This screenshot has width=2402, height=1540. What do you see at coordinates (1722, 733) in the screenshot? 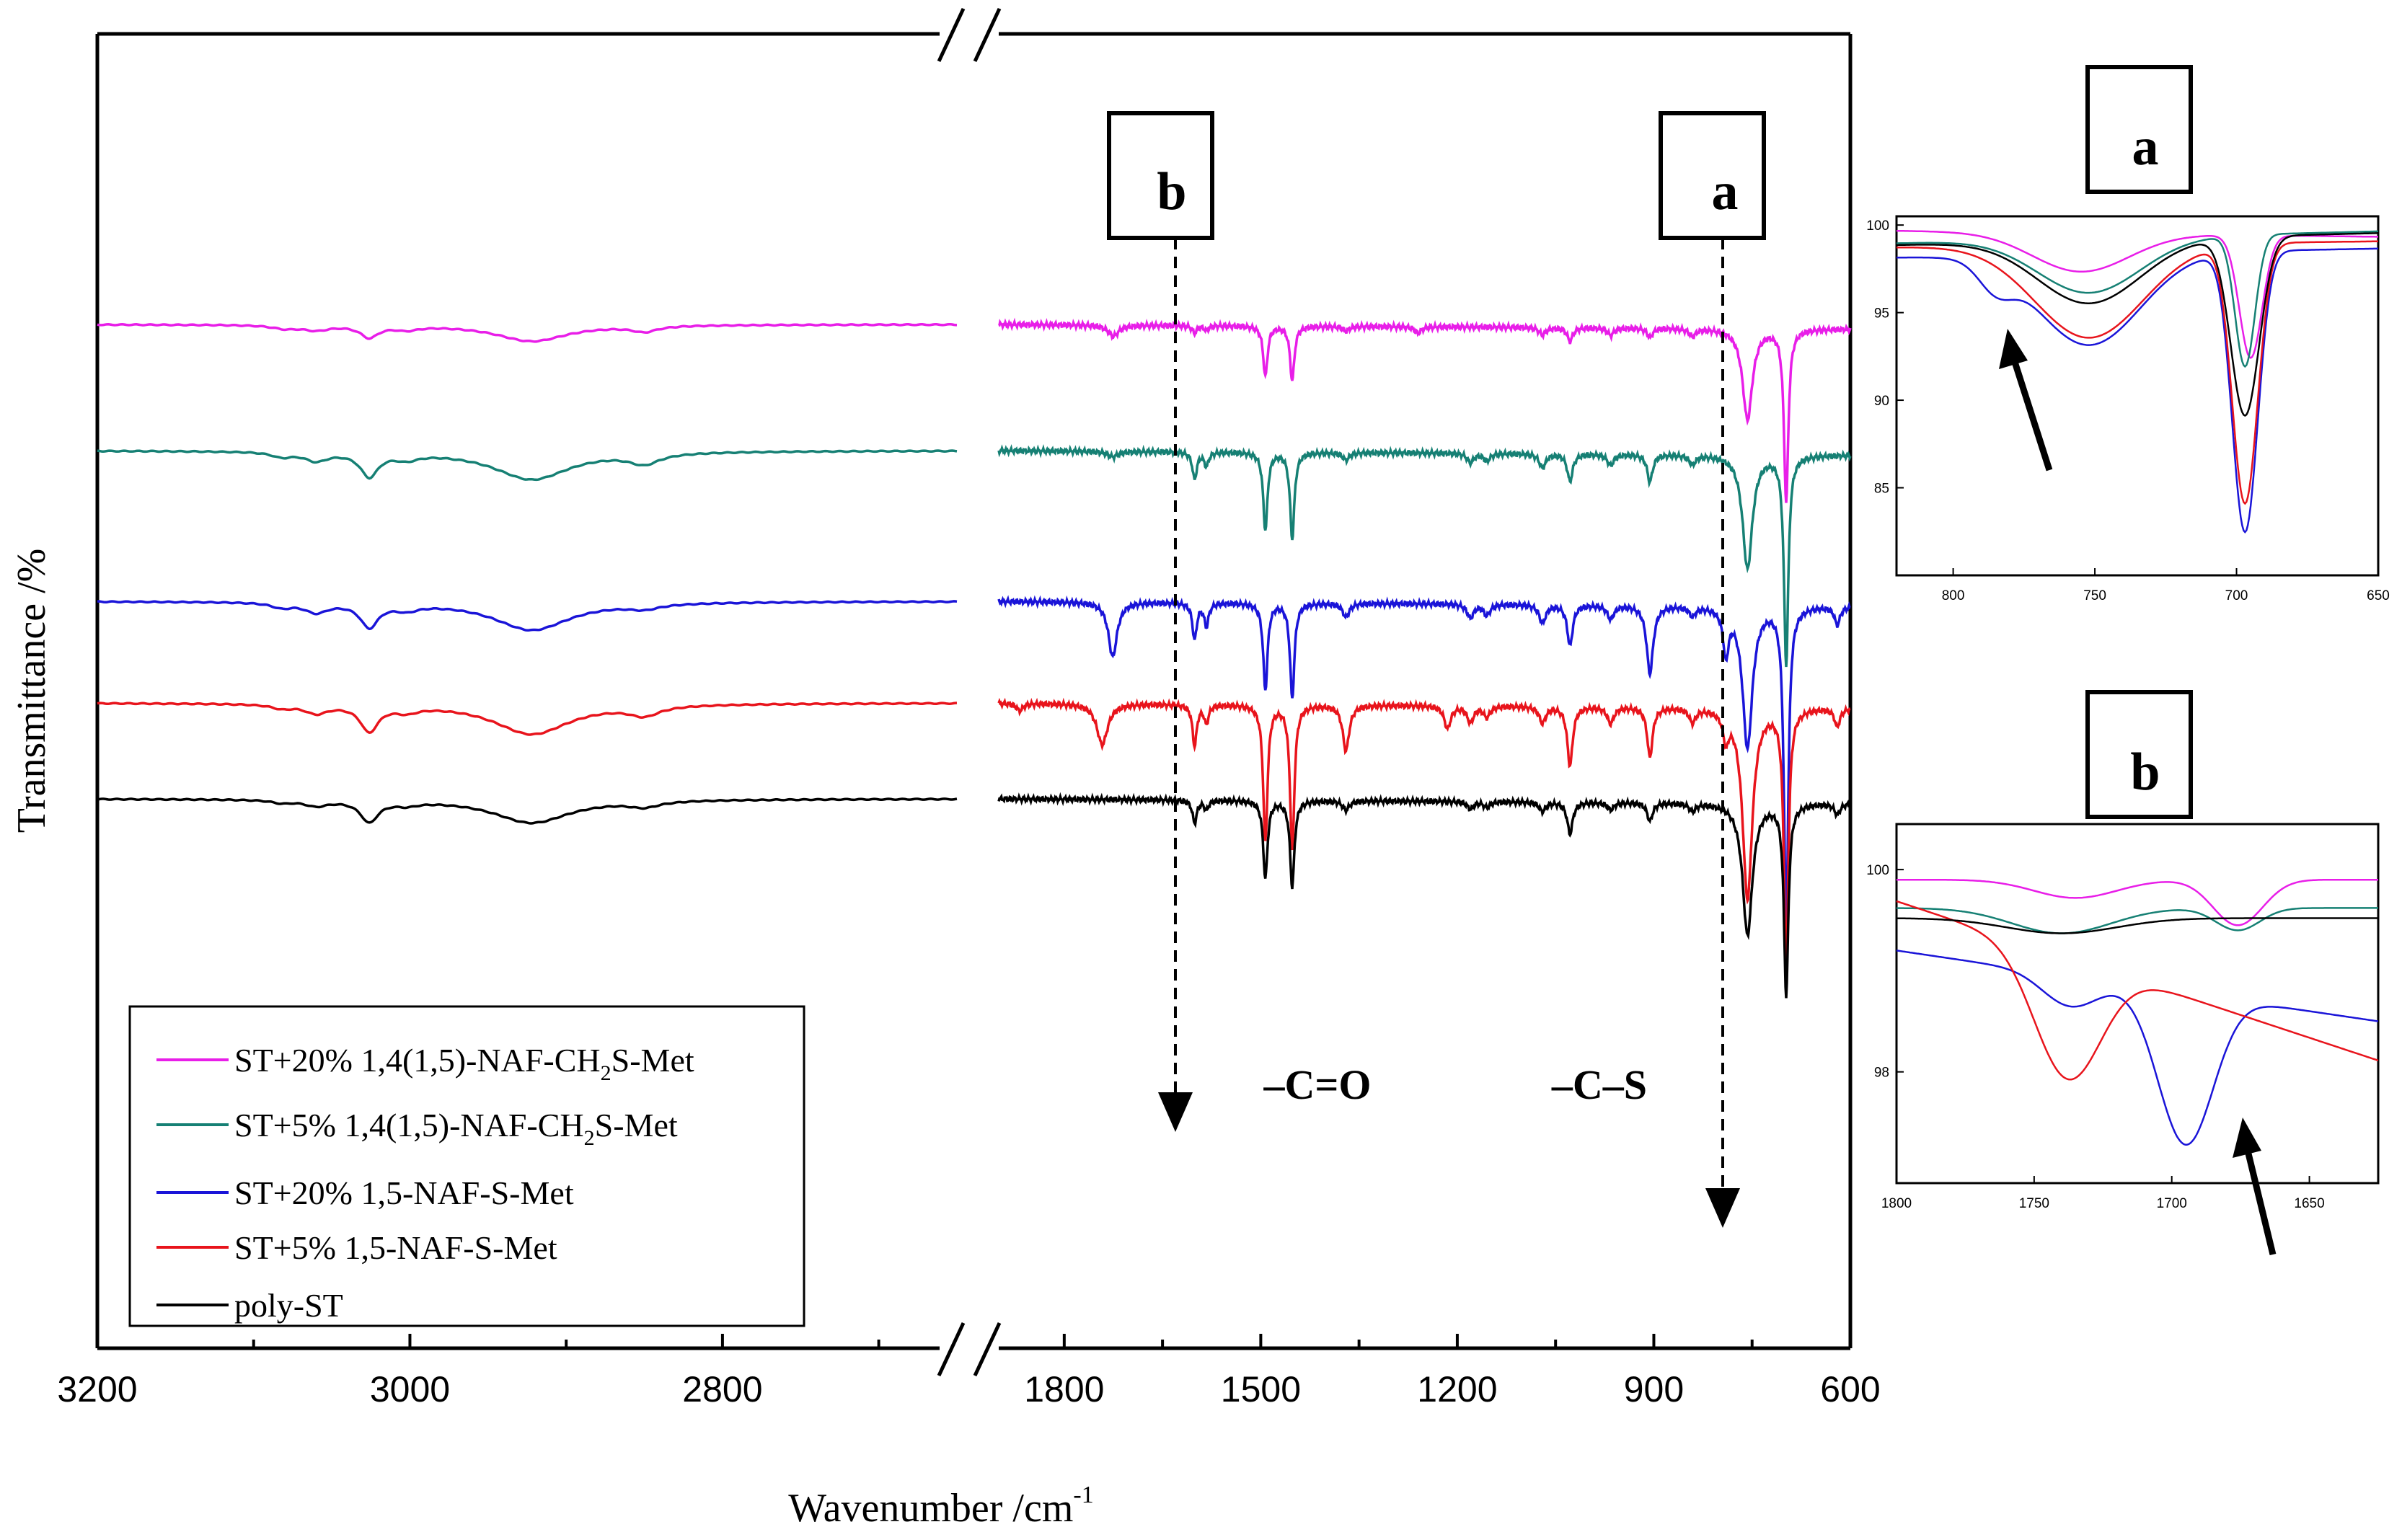
I see `arrow-a` at bounding box center [1722, 733].